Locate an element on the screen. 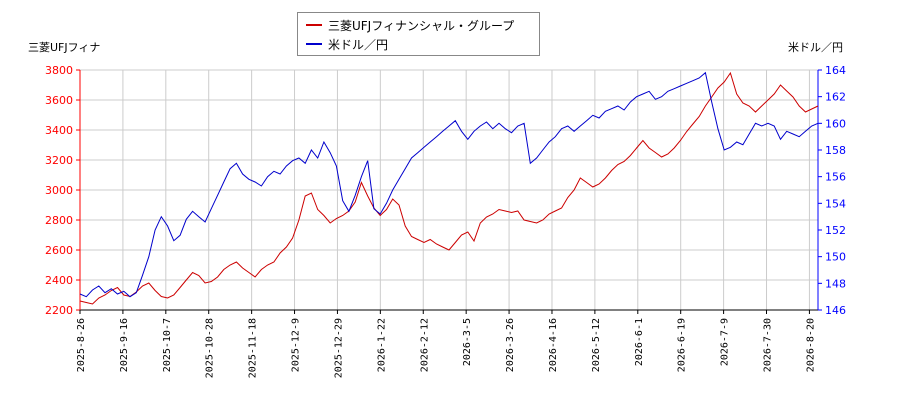 Image resolution: width=900 pixels, height=400 pixels. x-tick-label: 2025-10-7 is located at coordinates (167, 345).